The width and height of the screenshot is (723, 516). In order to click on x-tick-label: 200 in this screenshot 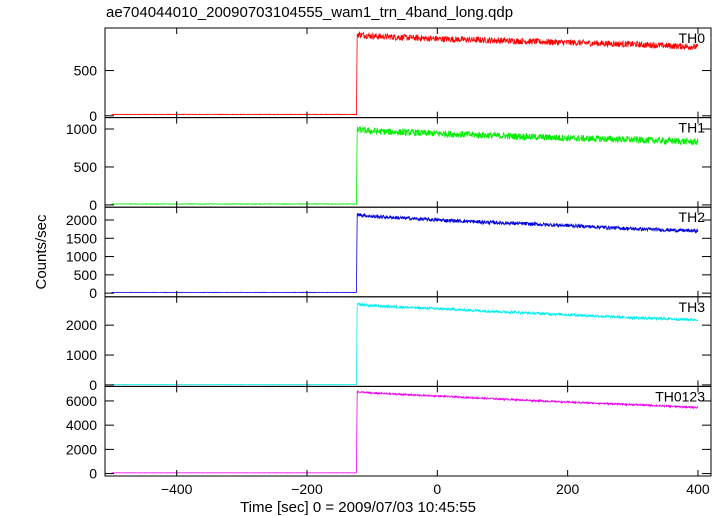, I will do `click(568, 489)`.